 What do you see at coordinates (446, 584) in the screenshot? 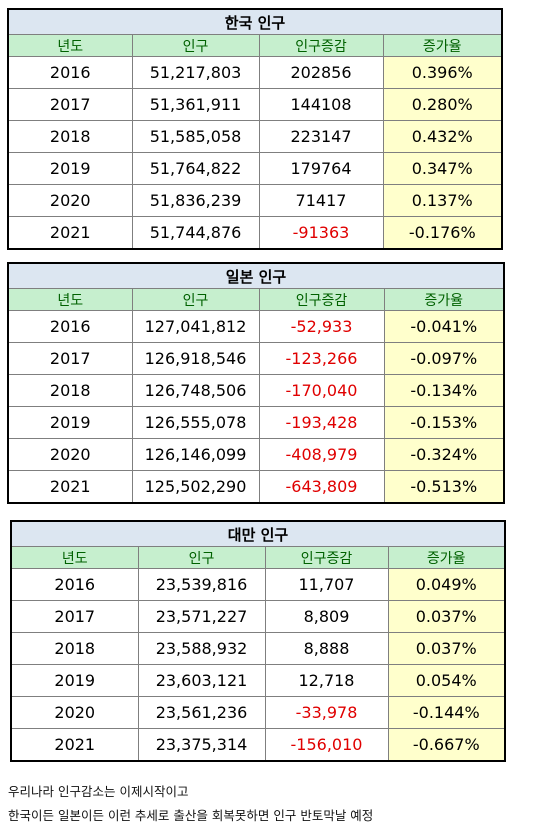
I see `rate-cell: 0.049%` at bounding box center [446, 584].